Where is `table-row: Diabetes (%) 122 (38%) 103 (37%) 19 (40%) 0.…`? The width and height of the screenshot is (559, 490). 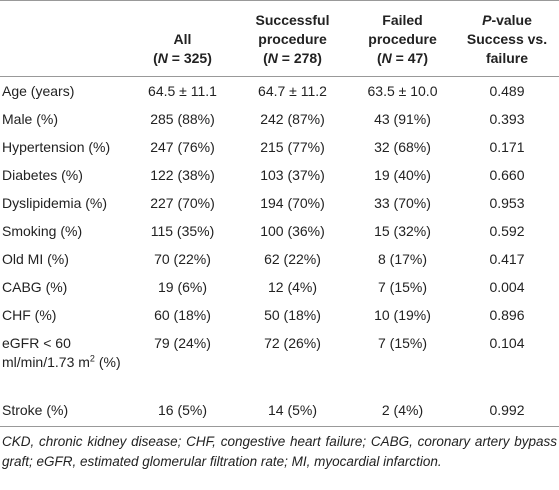 table-row: Diabetes (%) 122 (38%) 103 (37%) 19 (40%) 0.… is located at coordinates (279, 175).